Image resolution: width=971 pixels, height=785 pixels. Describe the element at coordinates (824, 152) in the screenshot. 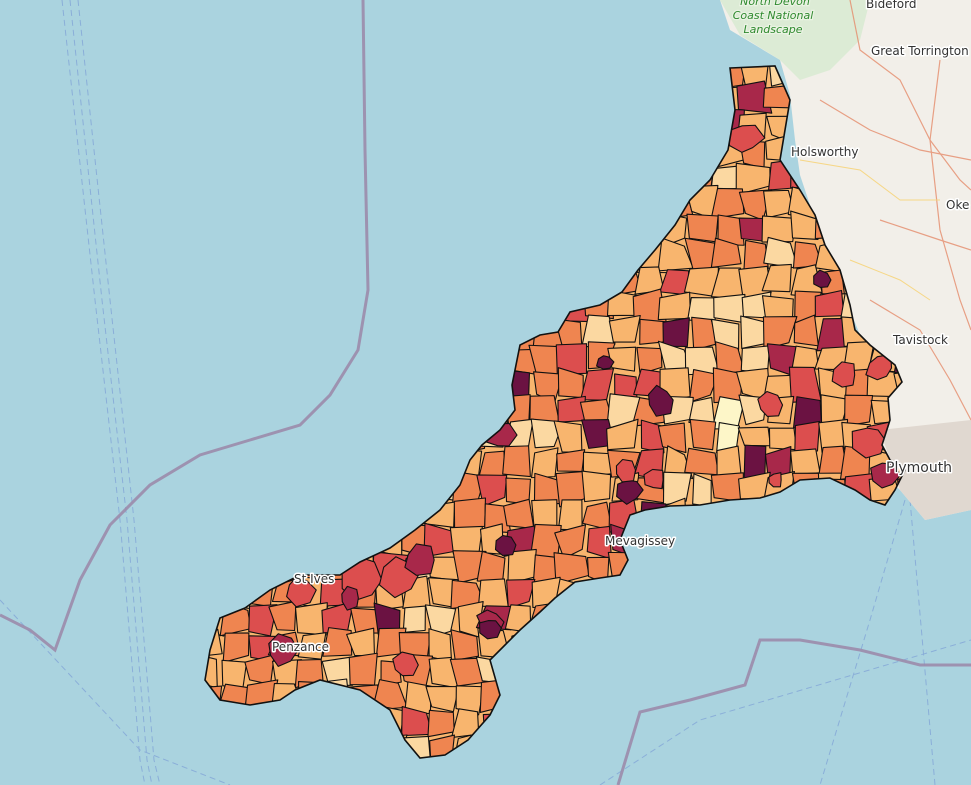

I see `label-holsworthy: Holsworthy` at that location.